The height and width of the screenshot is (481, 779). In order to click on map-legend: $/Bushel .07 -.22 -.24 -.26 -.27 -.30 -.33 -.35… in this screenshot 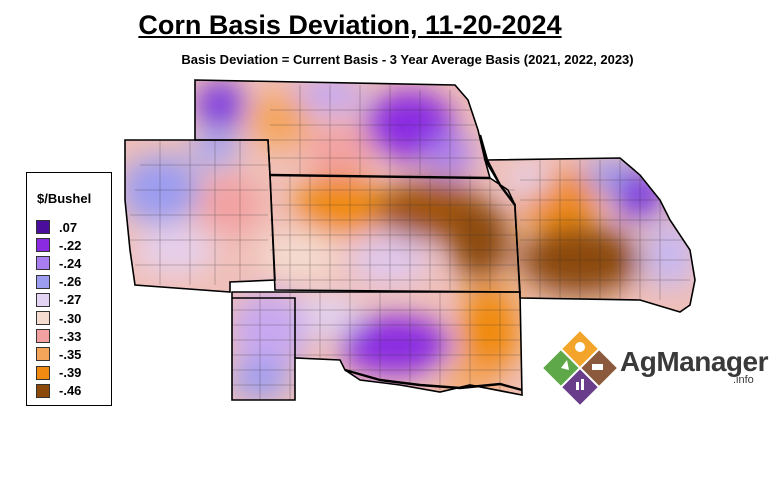, I will do `click(69, 289)`.